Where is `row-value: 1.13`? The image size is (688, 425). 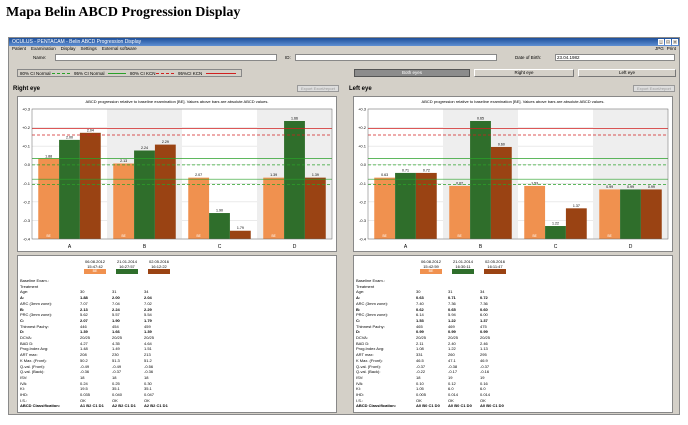
row-value: 1.13 is located at coordinates (484, 349).